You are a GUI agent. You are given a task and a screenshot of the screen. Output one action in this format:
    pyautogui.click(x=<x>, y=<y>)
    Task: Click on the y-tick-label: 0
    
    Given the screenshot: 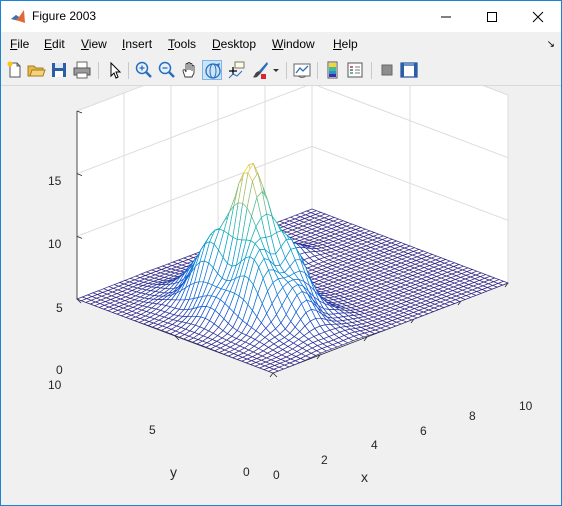 What is the action you would take?
    pyautogui.click(x=246, y=472)
    